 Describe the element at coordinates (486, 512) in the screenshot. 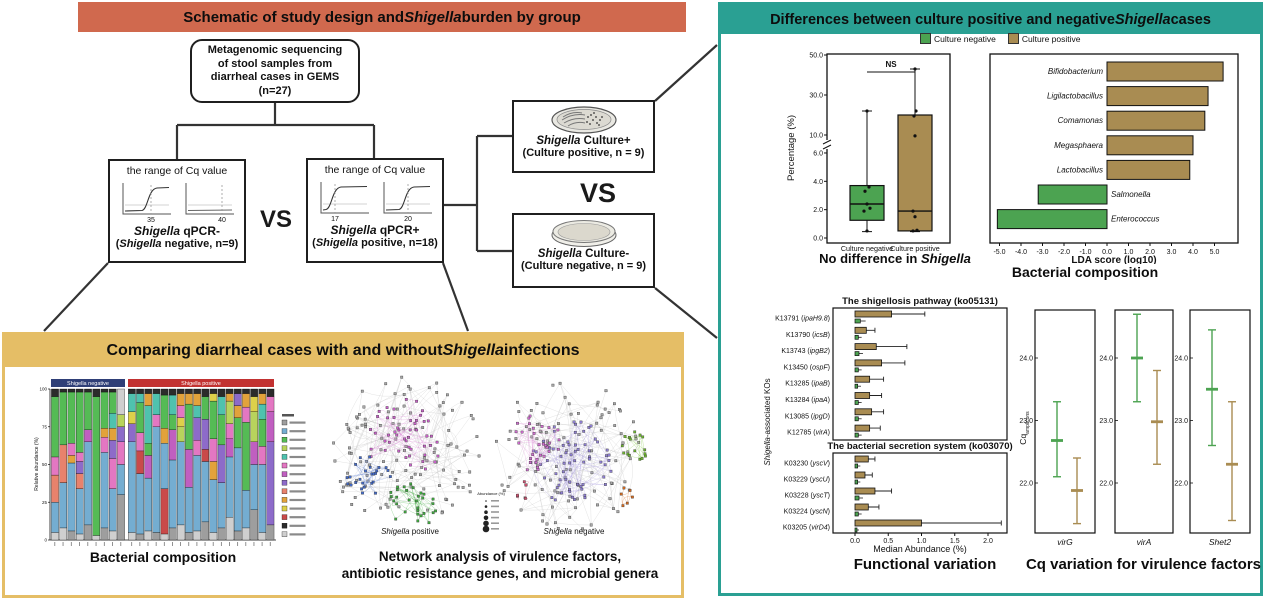

I see `size-legend-dot` at that location.